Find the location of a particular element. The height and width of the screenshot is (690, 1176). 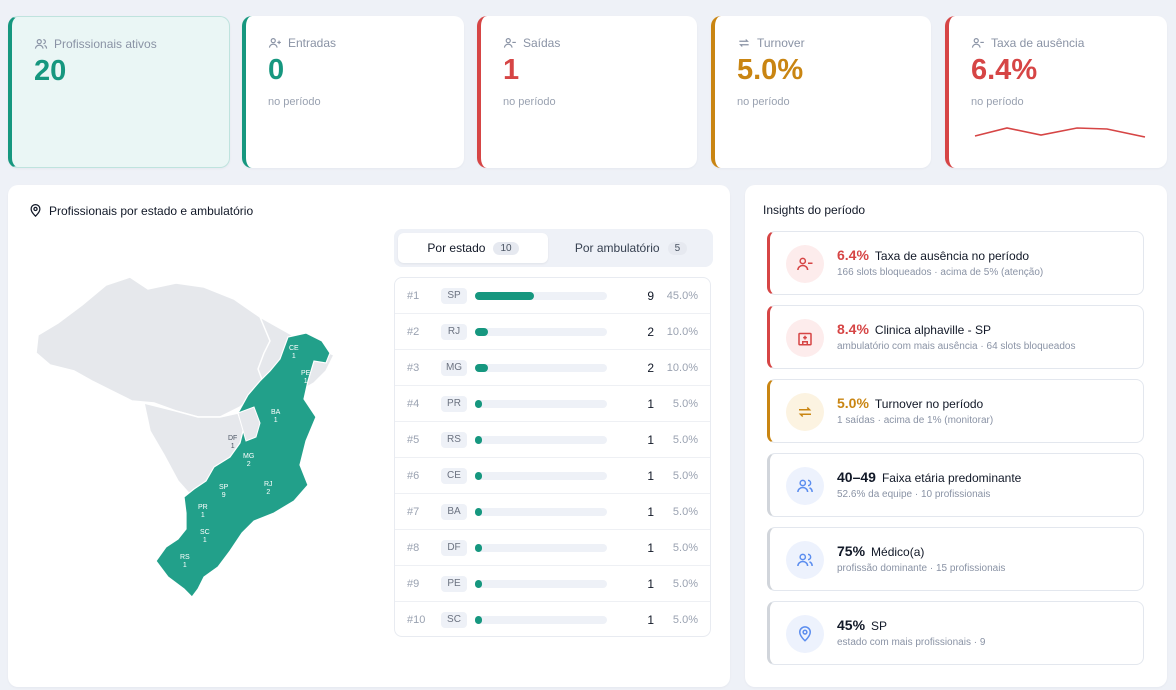

map-label-uf: MG is located at coordinates (249, 456).